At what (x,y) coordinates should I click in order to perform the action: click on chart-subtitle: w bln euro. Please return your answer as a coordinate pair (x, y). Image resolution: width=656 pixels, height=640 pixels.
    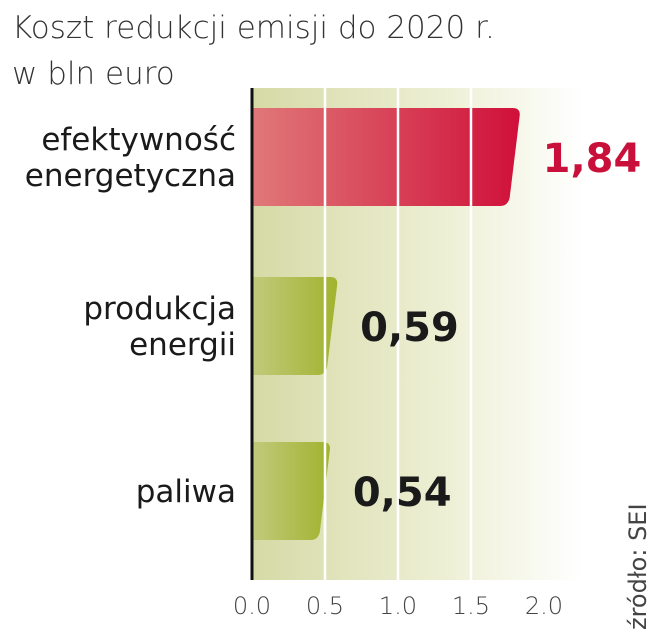
    Looking at the image, I should click on (93, 74).